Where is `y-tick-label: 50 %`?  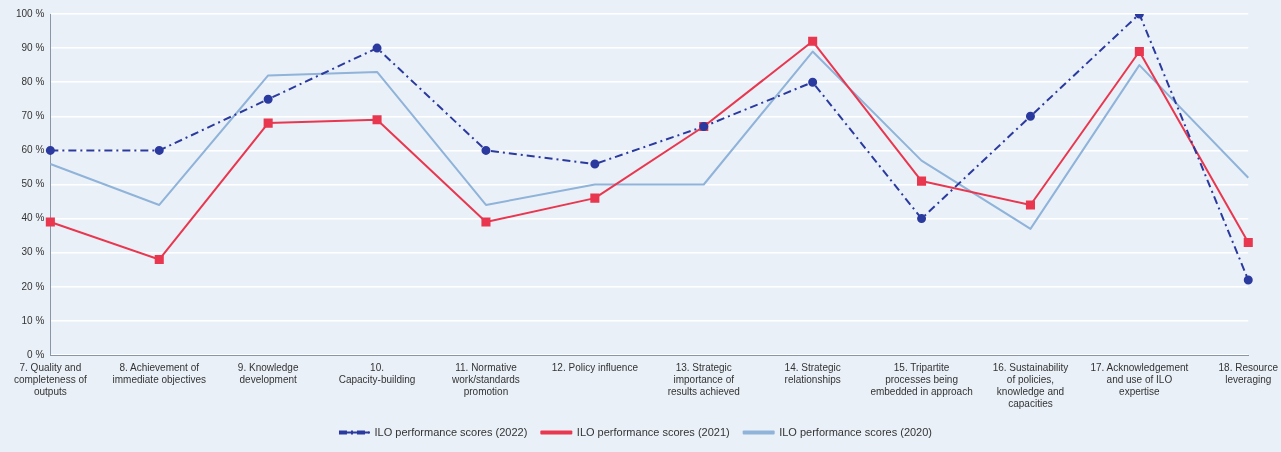 y-tick-label: 50 % is located at coordinates (33, 184).